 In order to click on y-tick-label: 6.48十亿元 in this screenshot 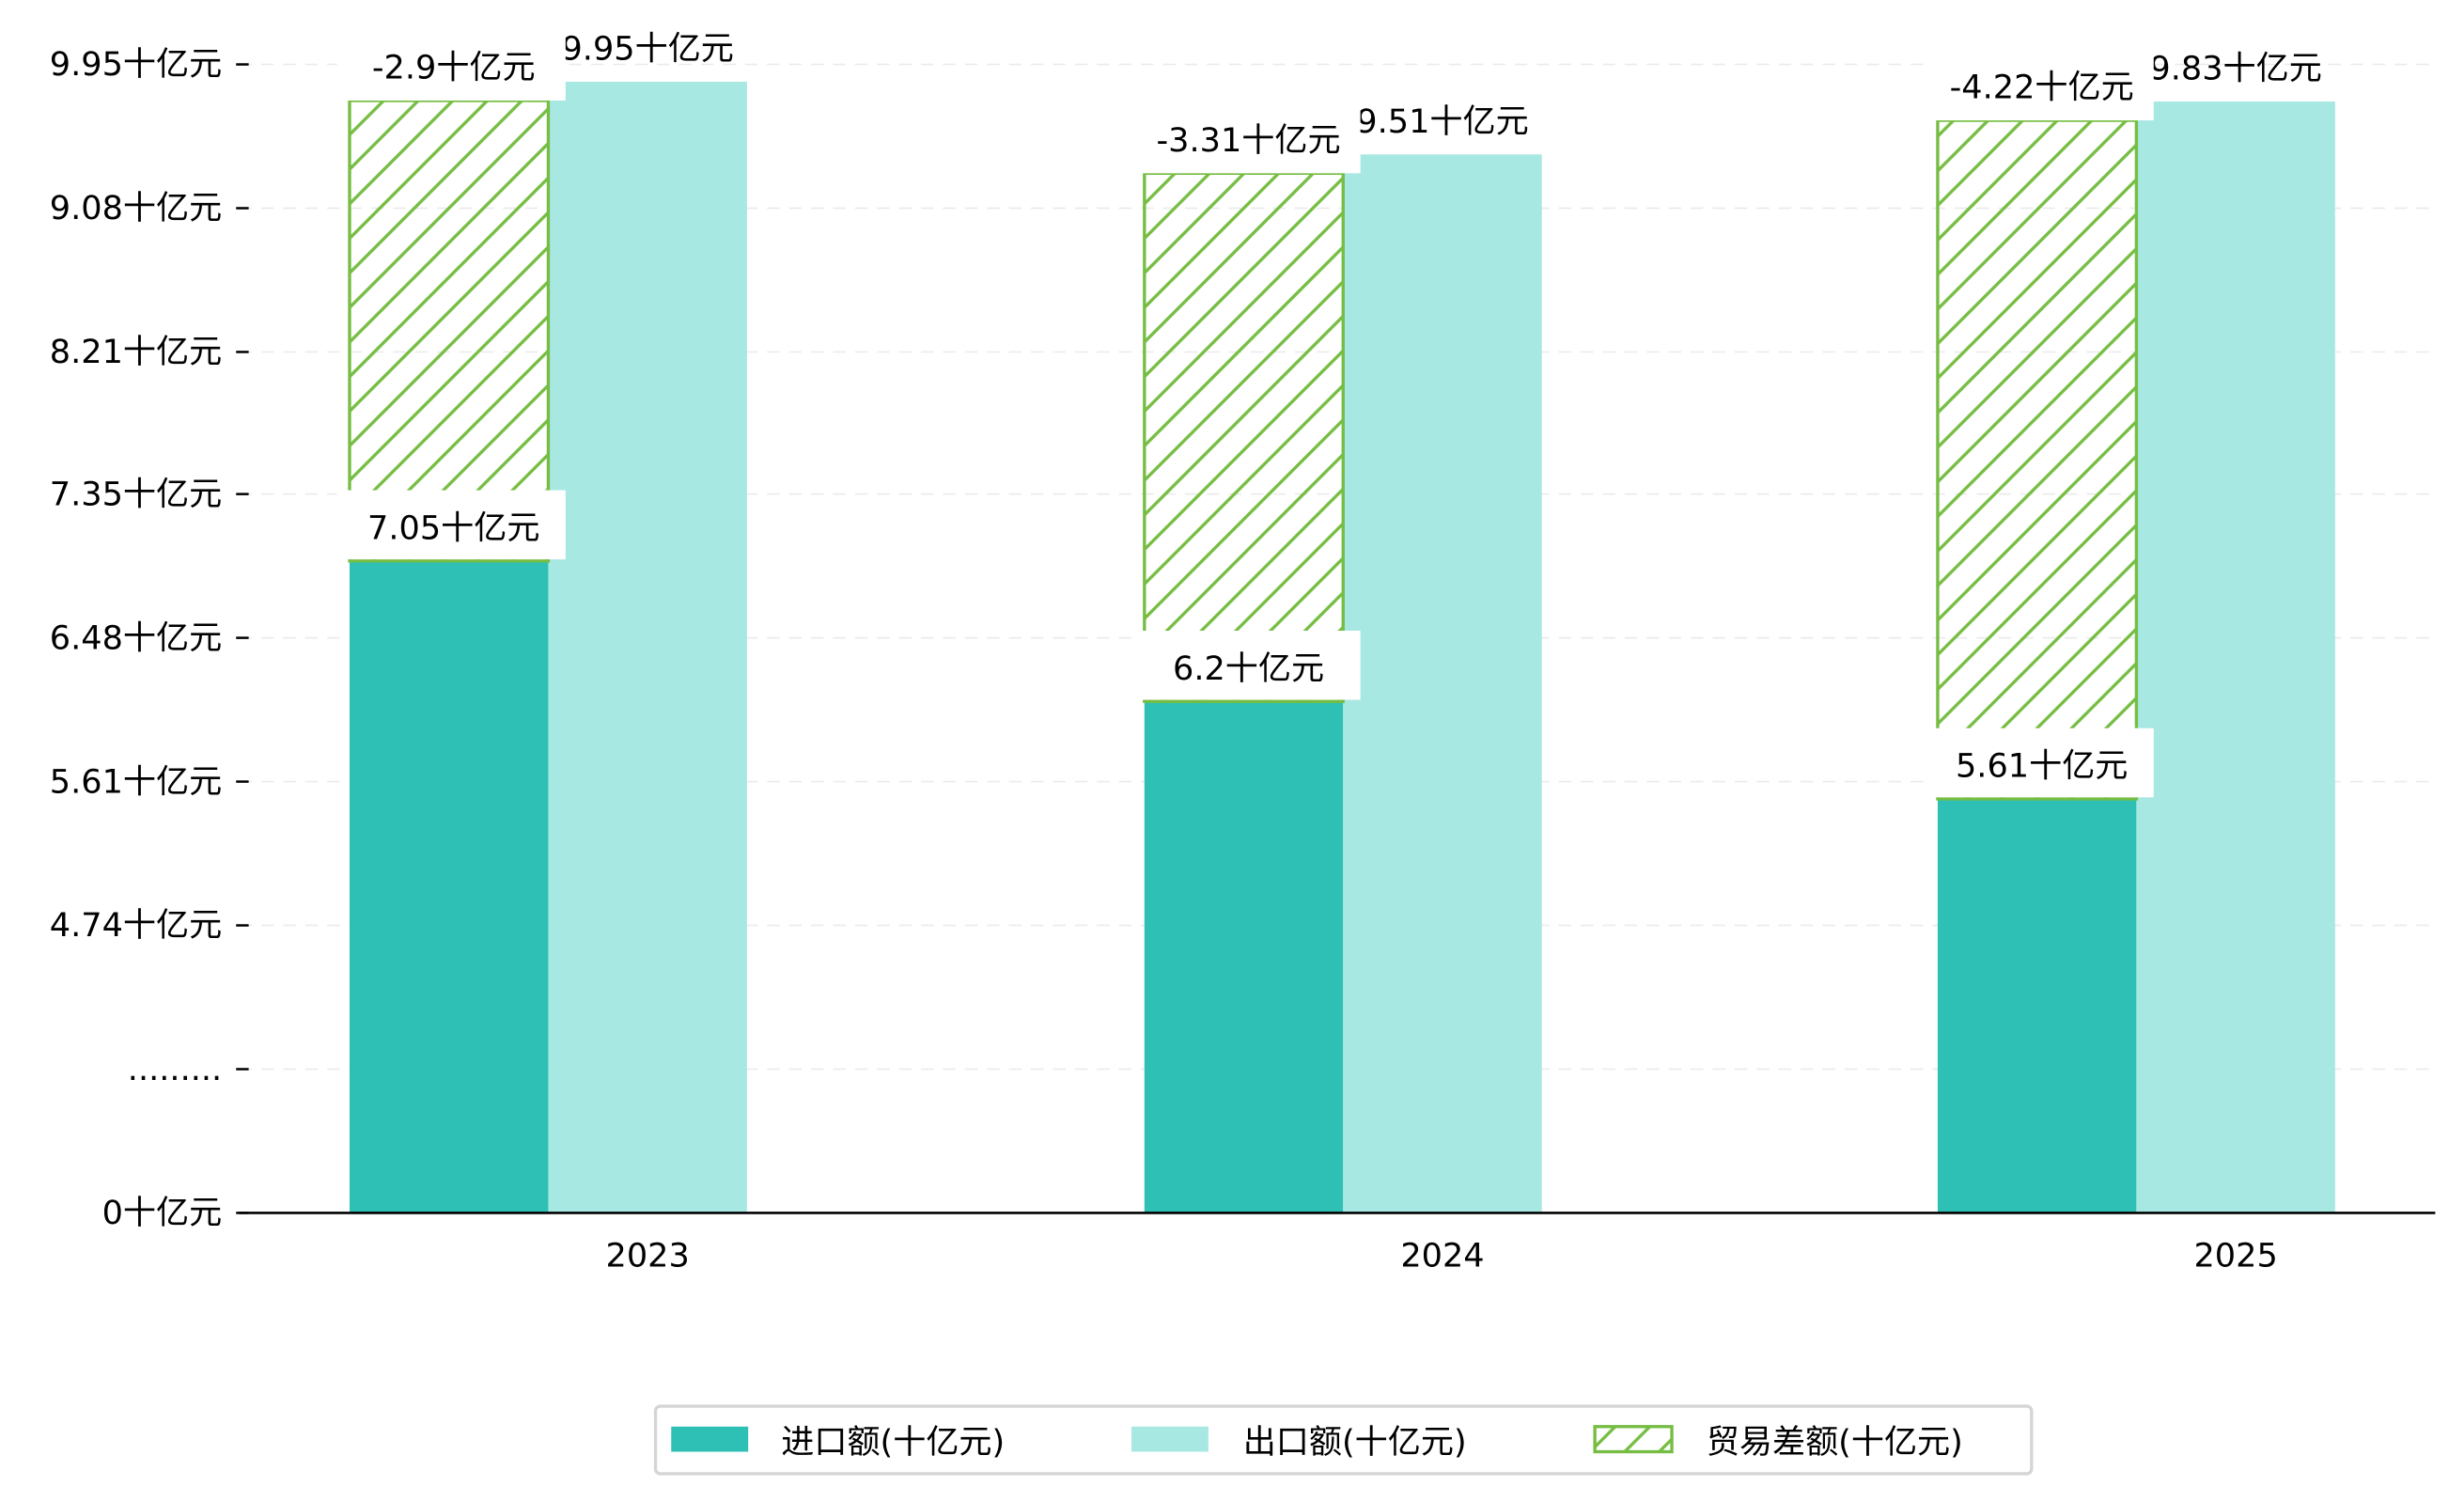, I will do `click(136, 637)`.